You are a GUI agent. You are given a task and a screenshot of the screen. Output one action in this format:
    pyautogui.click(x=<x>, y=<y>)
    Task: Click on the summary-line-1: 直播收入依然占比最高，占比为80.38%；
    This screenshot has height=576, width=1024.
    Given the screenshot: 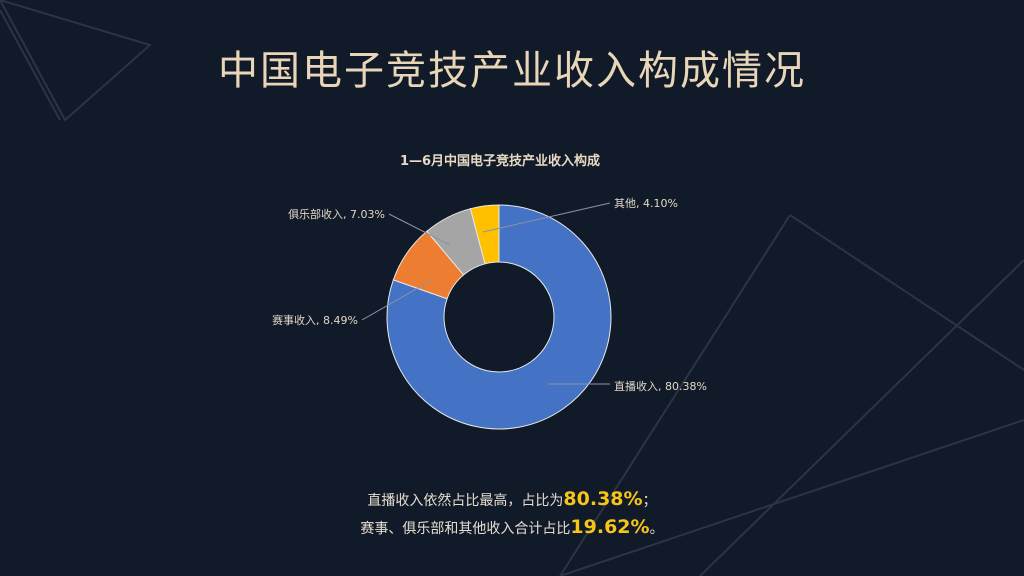 What is the action you would take?
    pyautogui.click(x=512, y=499)
    